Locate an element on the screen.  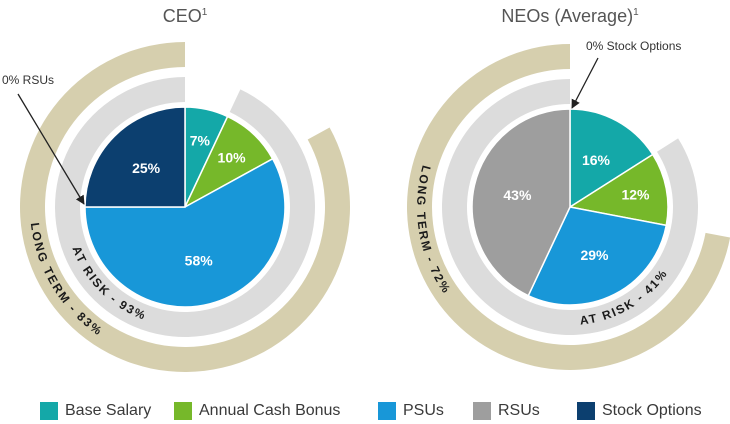
neos-callout-label: 0% Stock Options is located at coordinates (633, 46).